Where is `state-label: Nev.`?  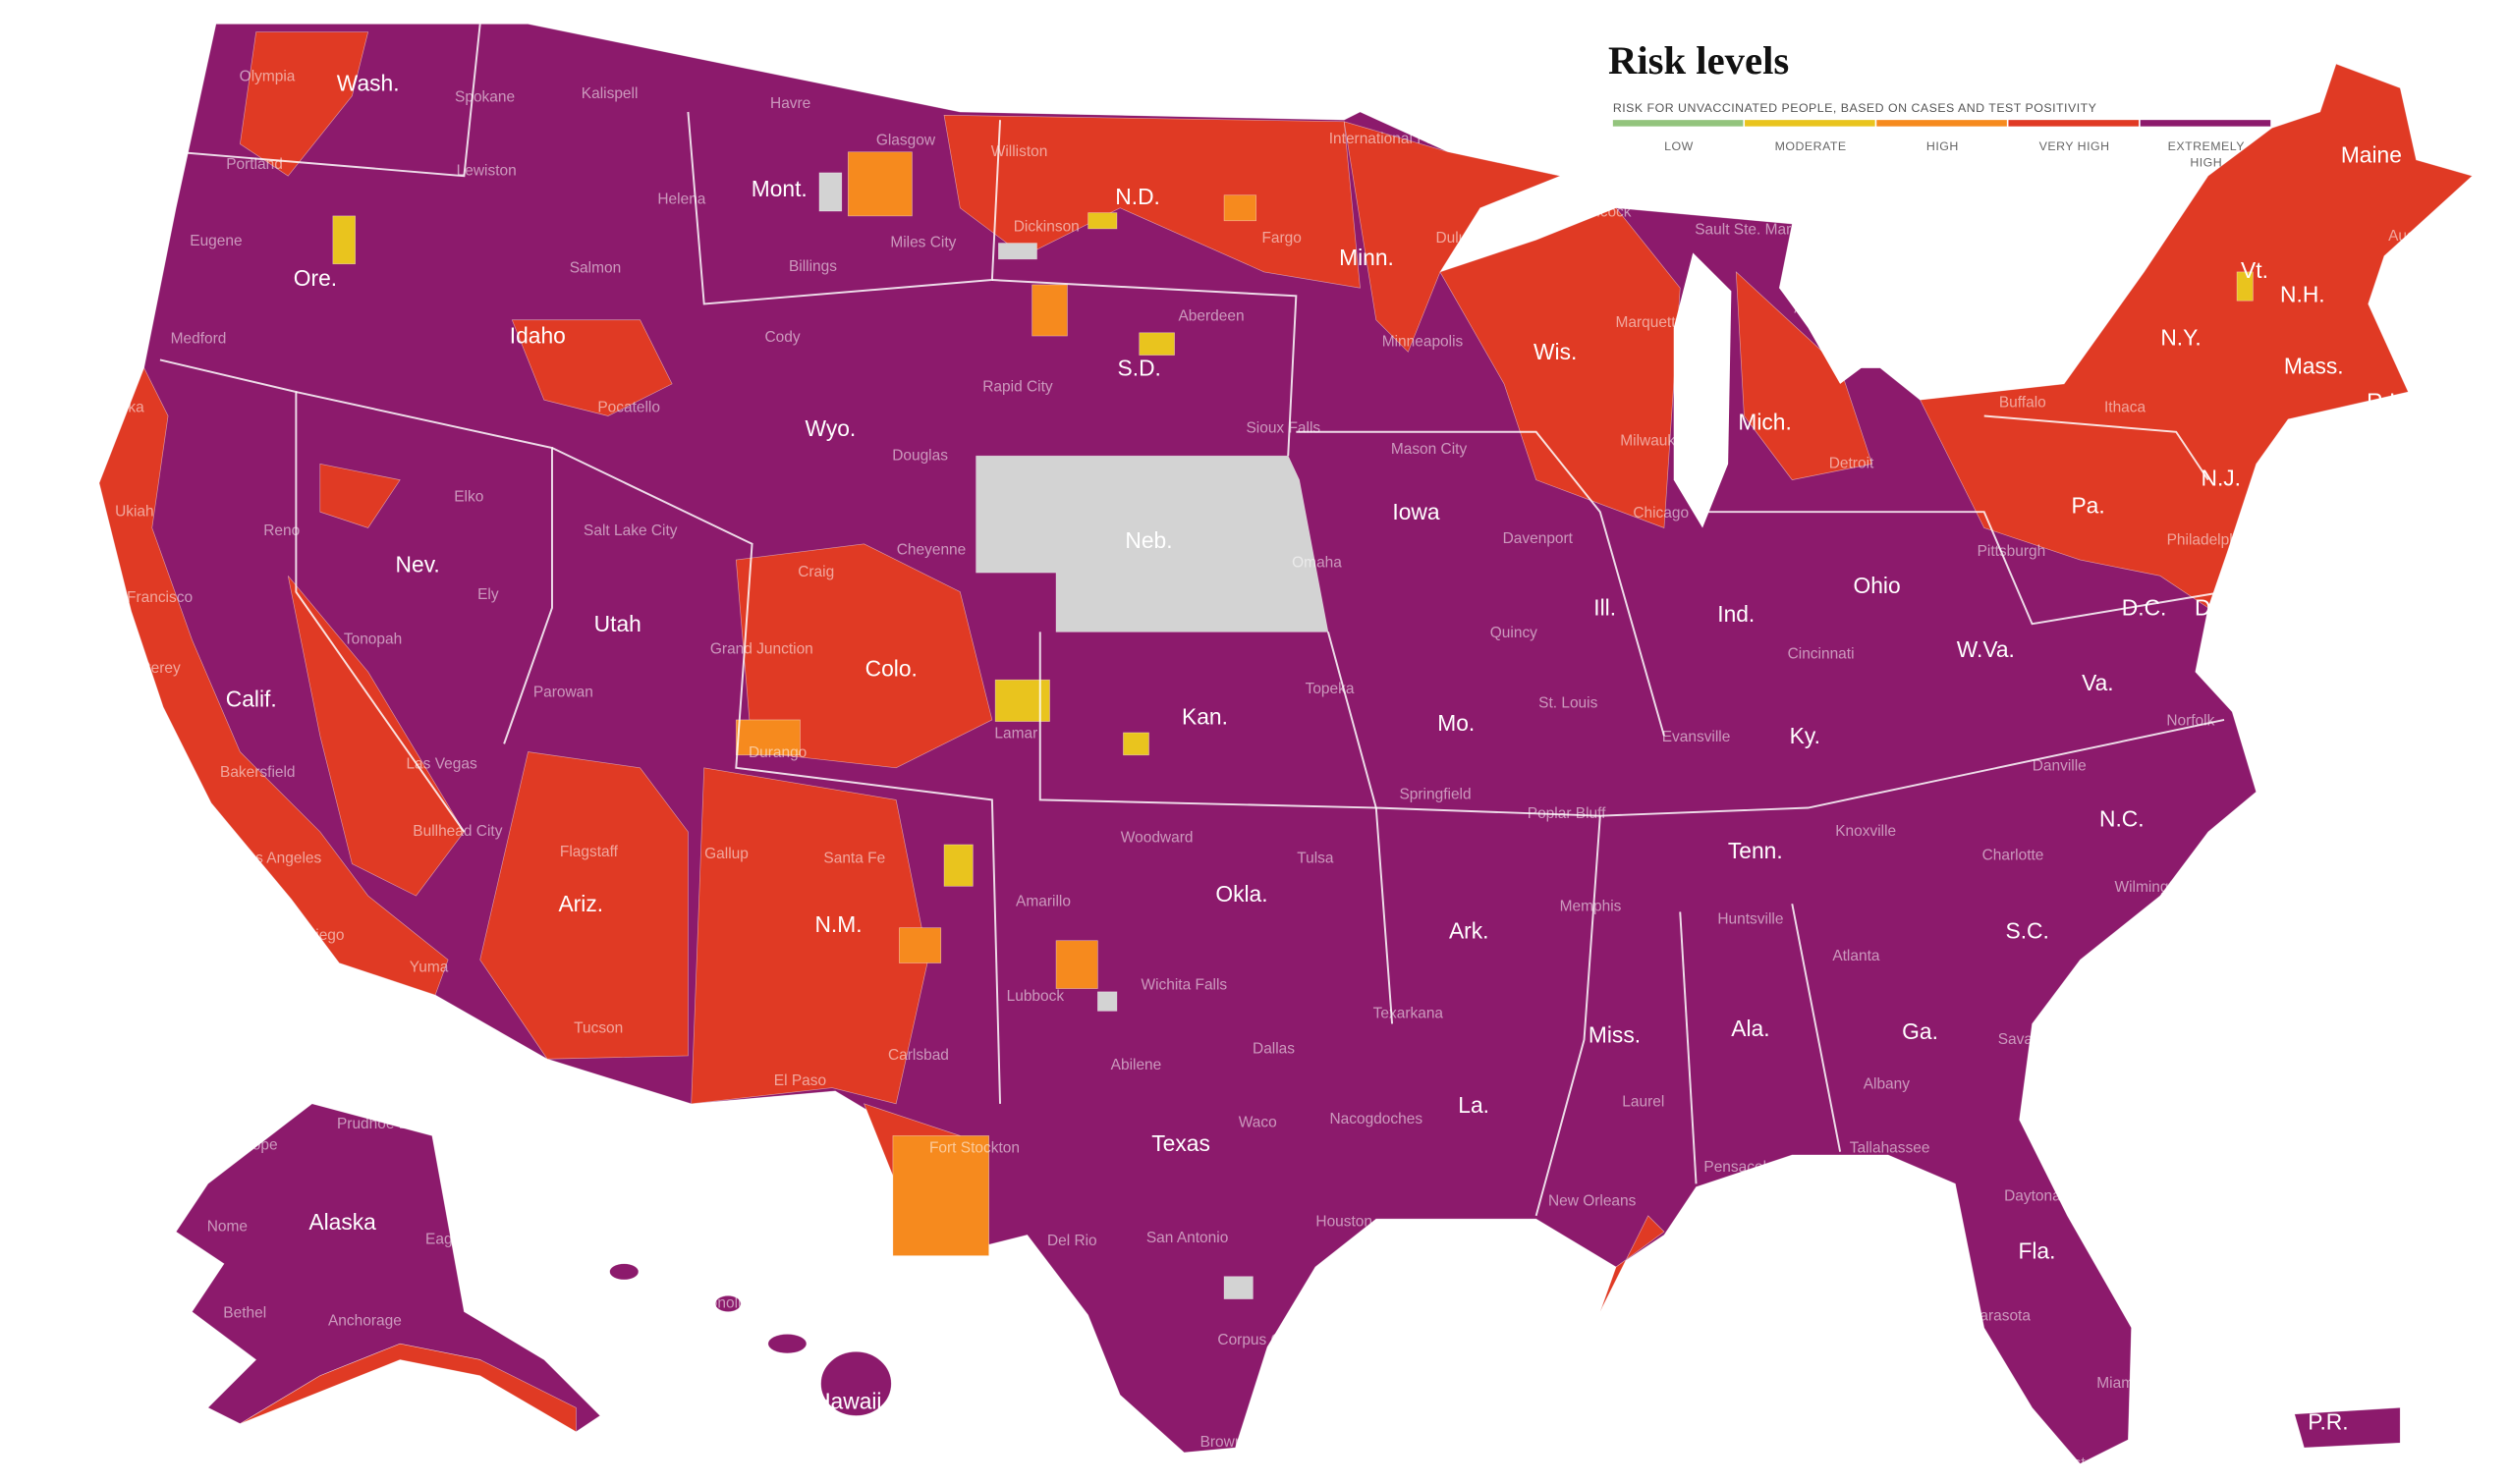
state-label: Nev. is located at coordinates (418, 564).